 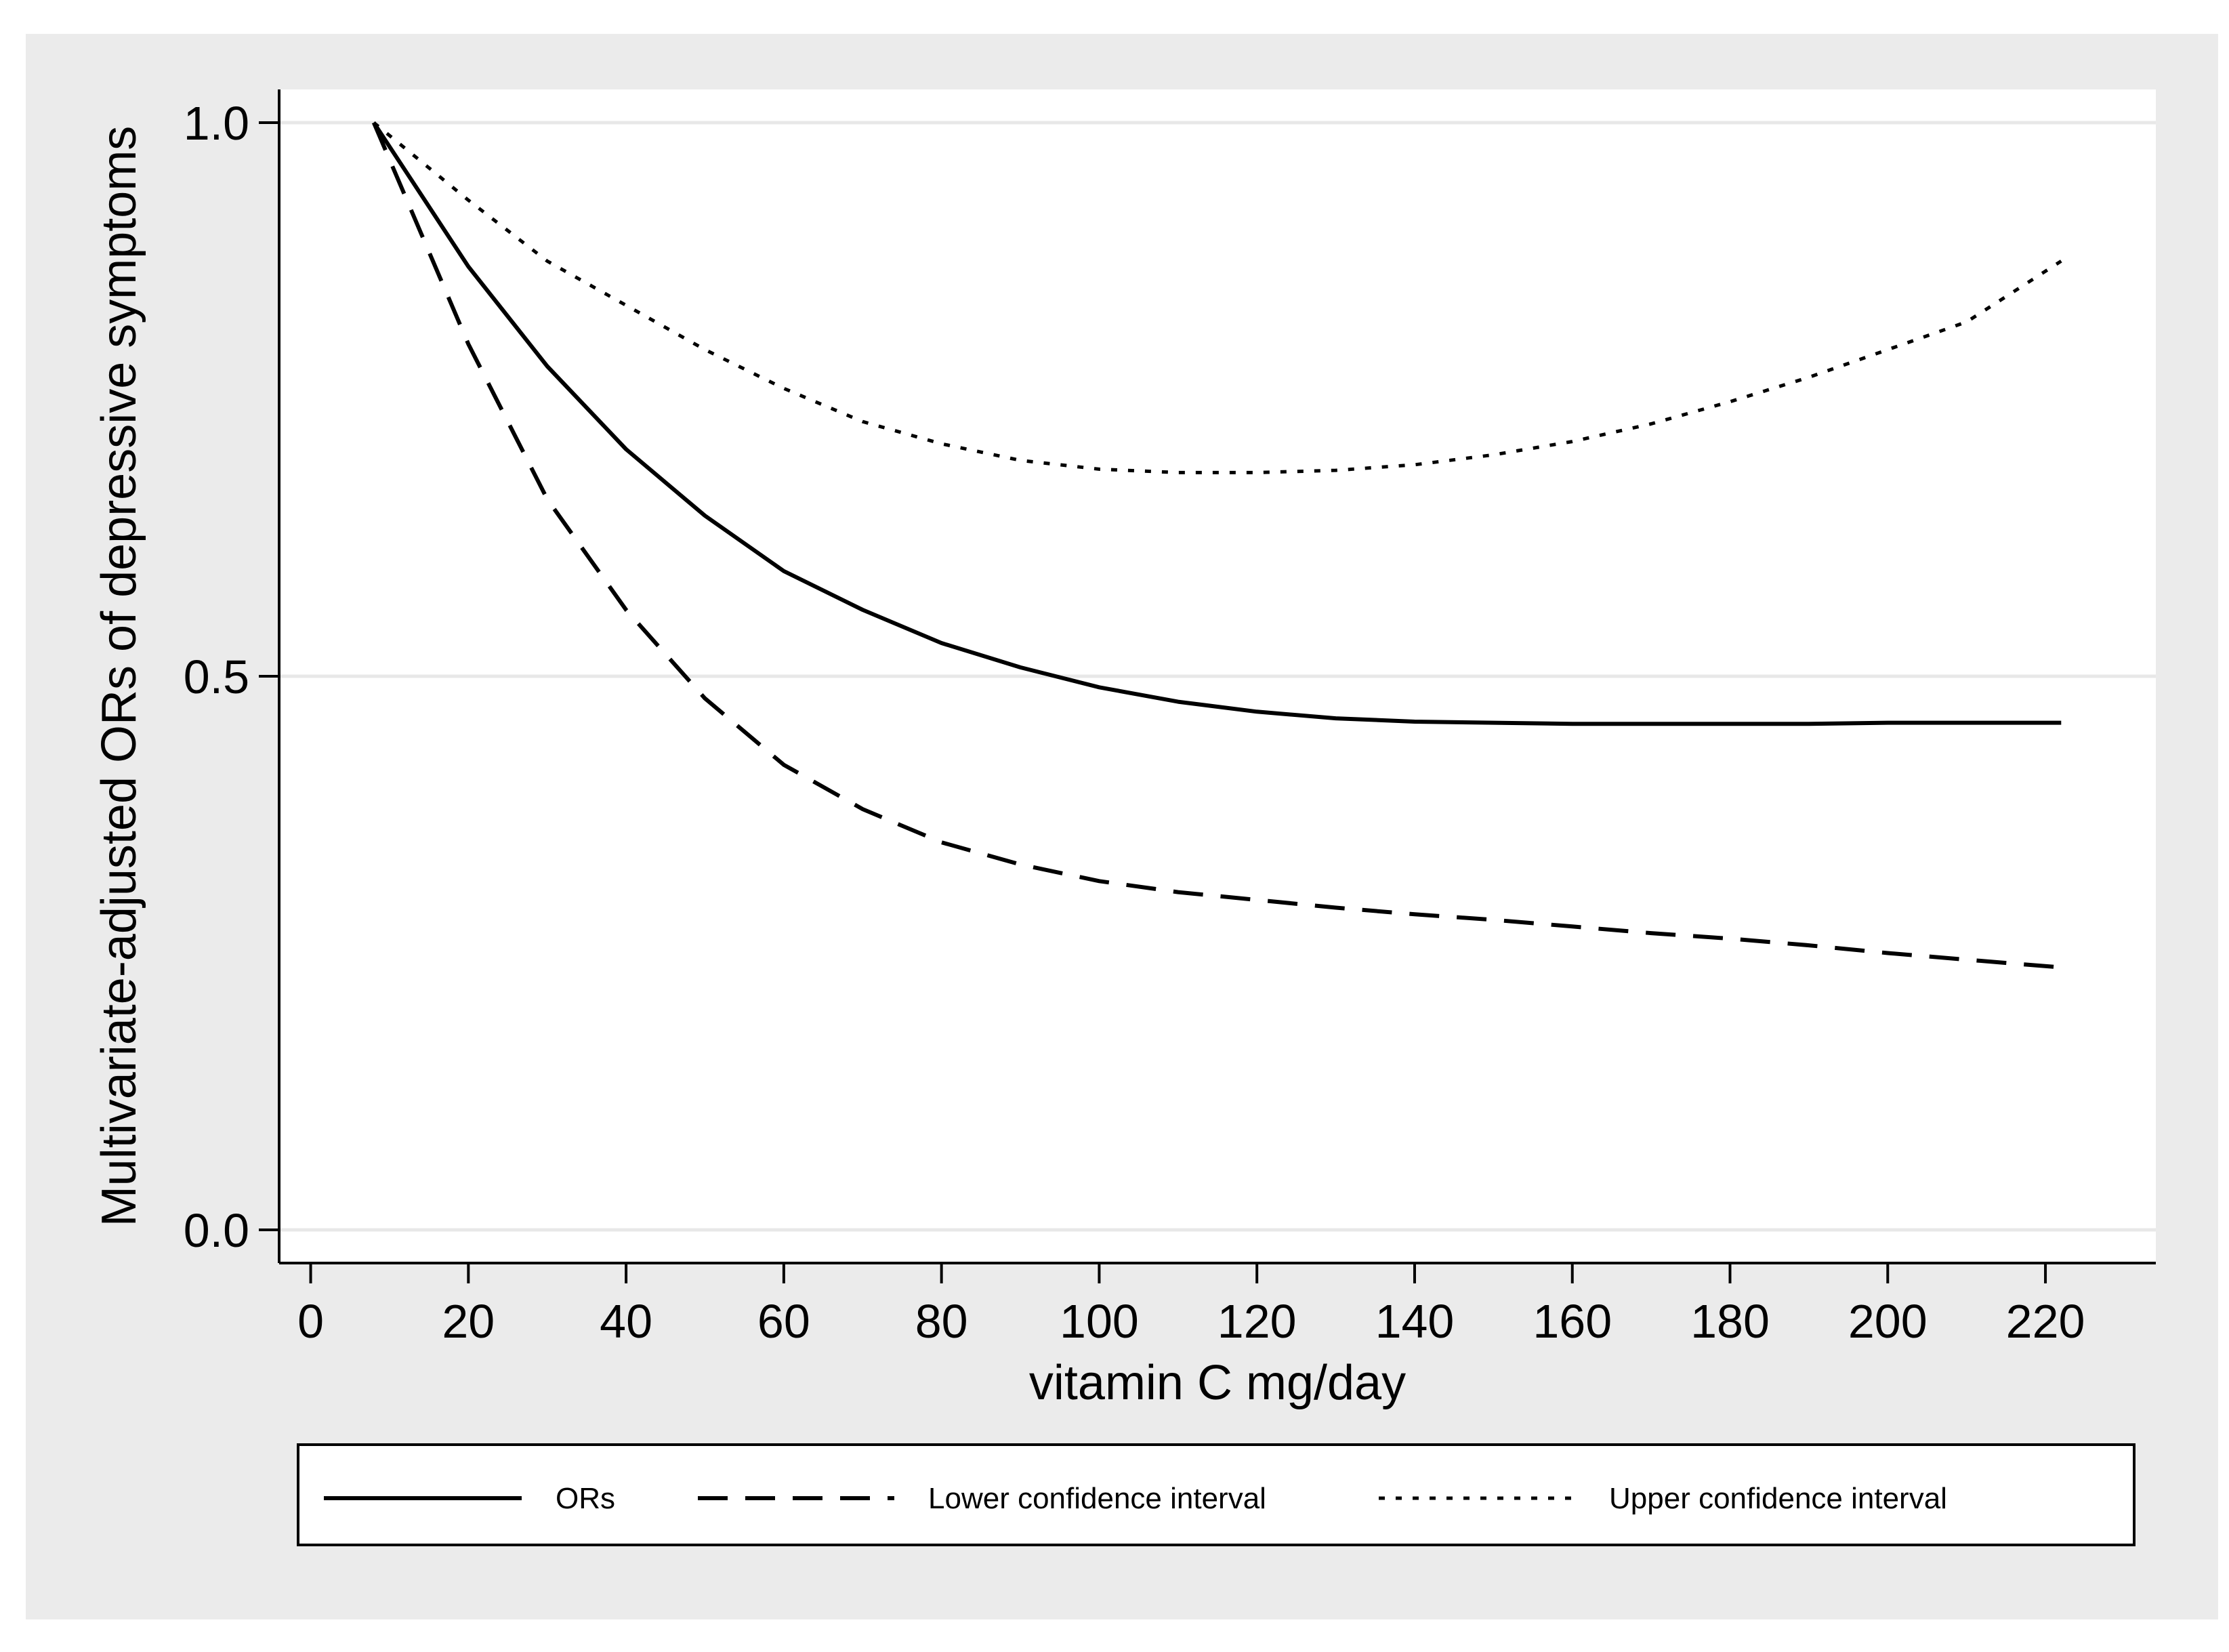 What do you see at coordinates (2046, 1321) in the screenshot?
I see `x-tick-label: 220` at bounding box center [2046, 1321].